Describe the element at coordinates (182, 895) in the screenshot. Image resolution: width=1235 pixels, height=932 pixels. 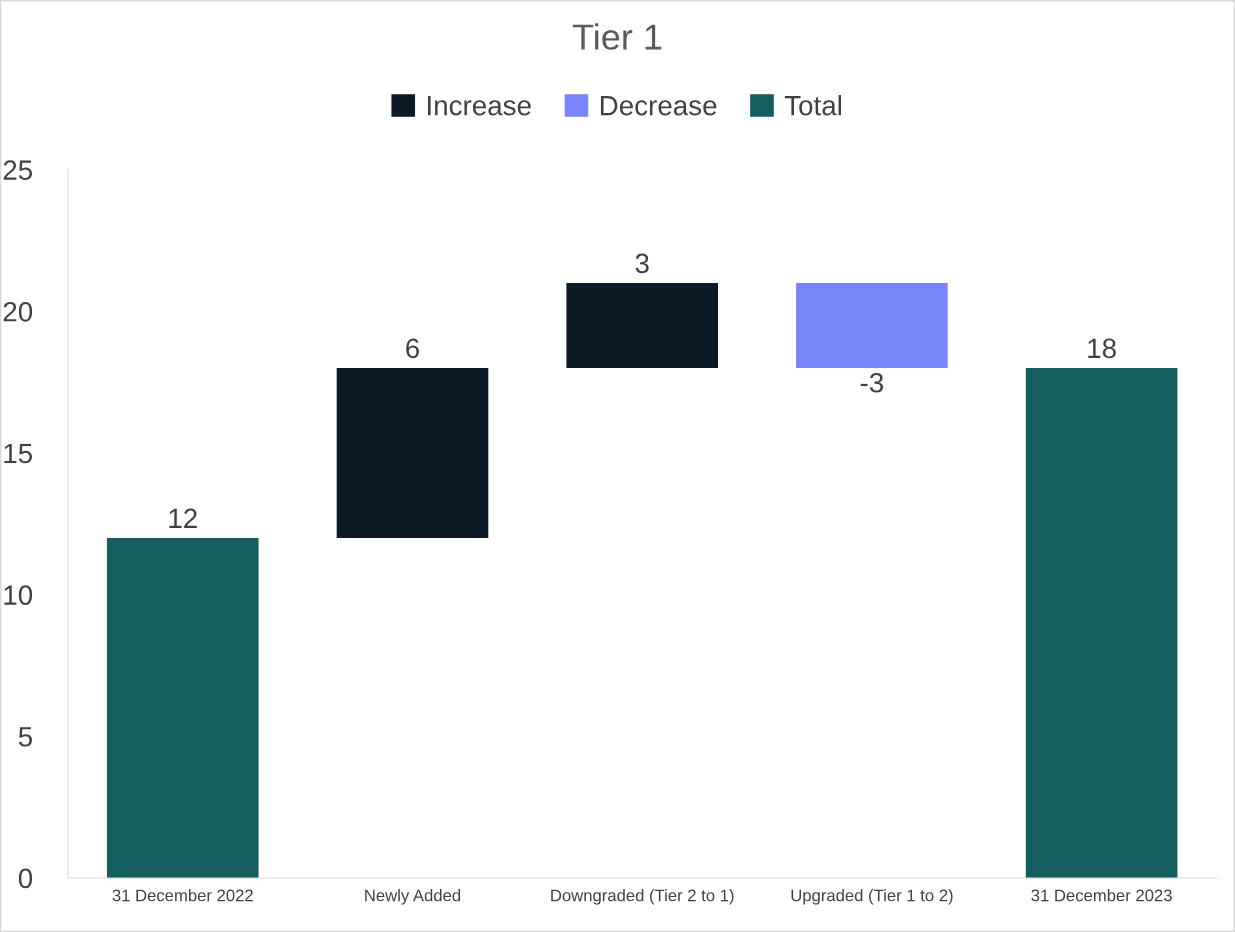
I see `x-tick-label: 31 December 2022` at that location.